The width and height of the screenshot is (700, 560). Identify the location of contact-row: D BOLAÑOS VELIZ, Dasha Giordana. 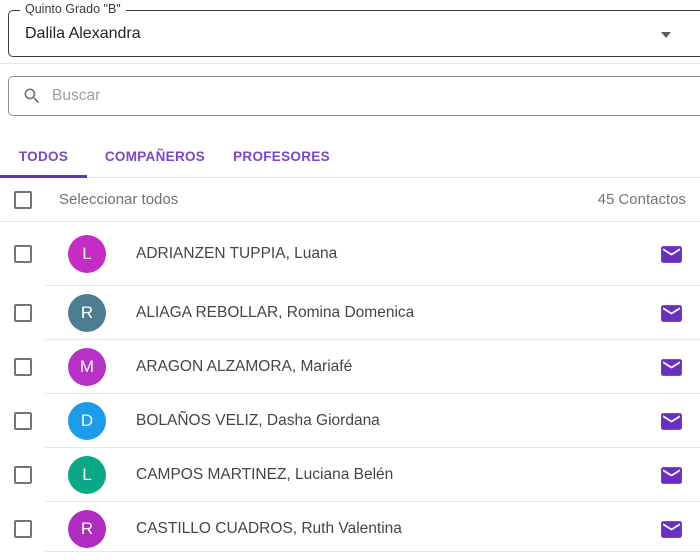
(350, 421).